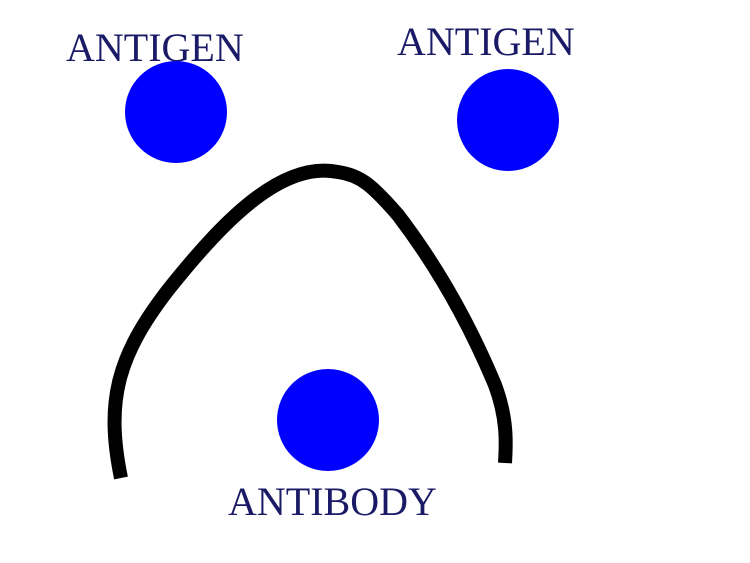 The height and width of the screenshot is (563, 750). Describe the element at coordinates (328, 420) in the screenshot. I see `antibody-circle` at that location.